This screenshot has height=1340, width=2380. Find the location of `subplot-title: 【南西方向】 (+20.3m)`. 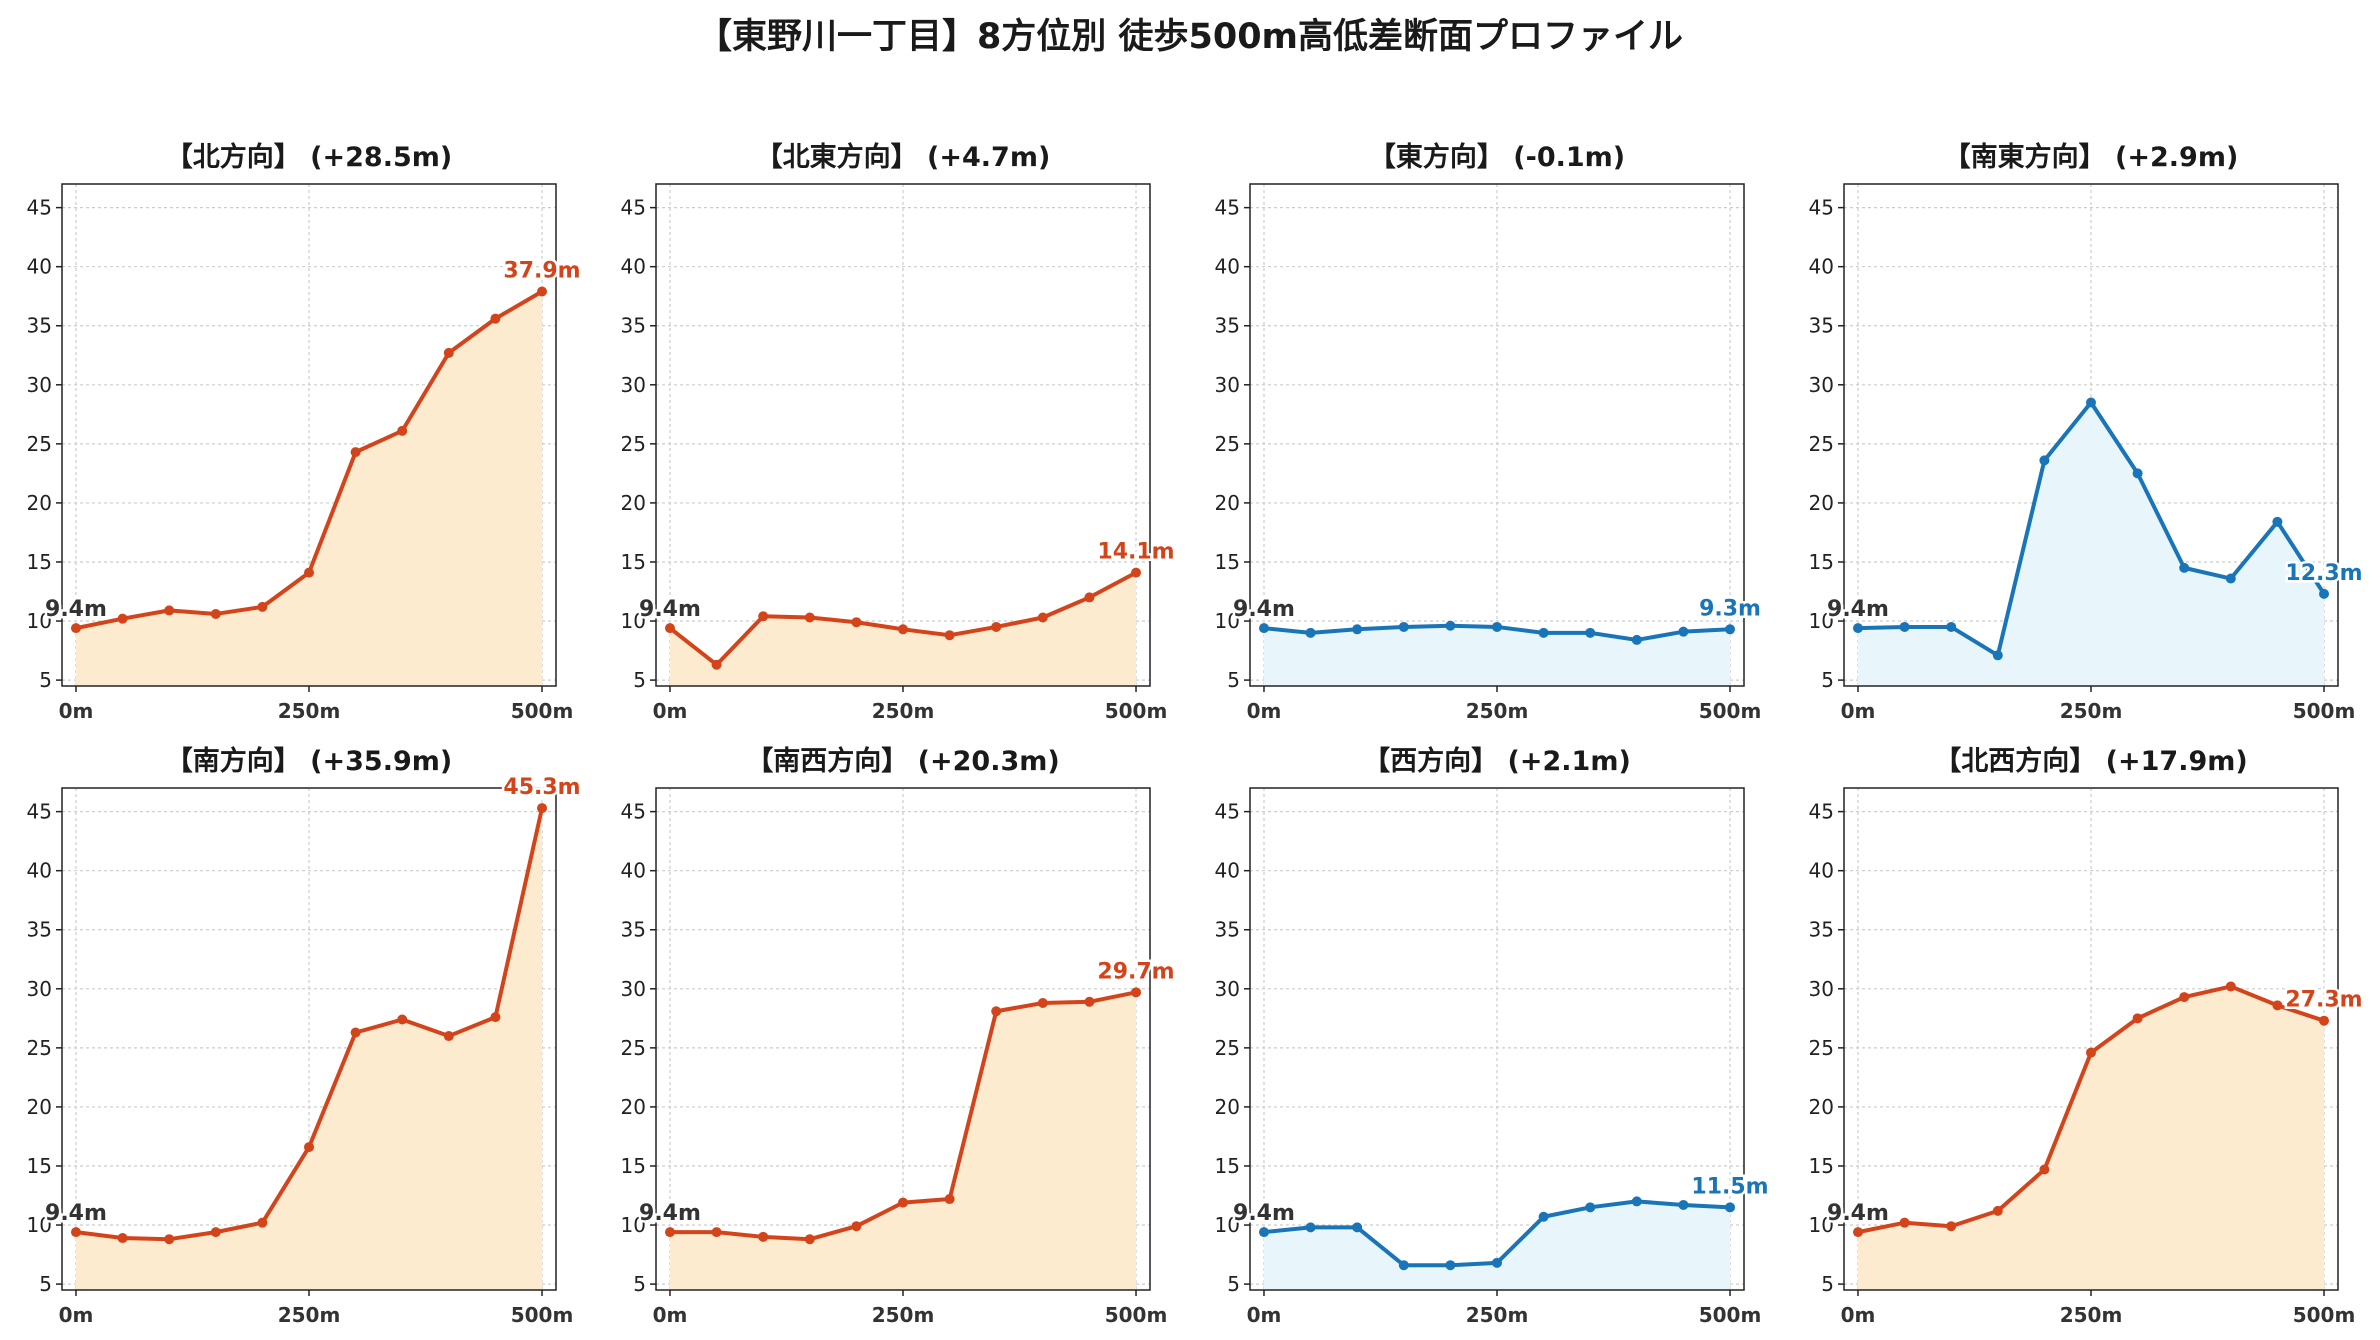

subplot-title: 【南西方向】 (+20.3m) is located at coordinates (902, 761).